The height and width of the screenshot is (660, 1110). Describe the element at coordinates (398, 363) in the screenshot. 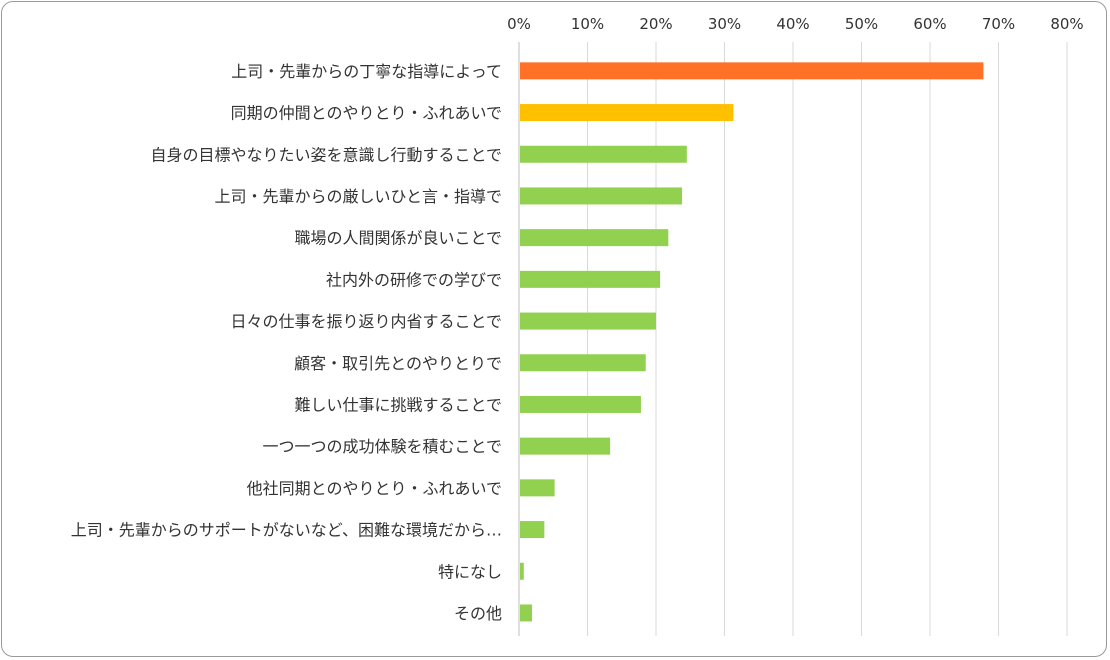

I see `category-label: 顧客・取引先とのやりとりで` at that location.